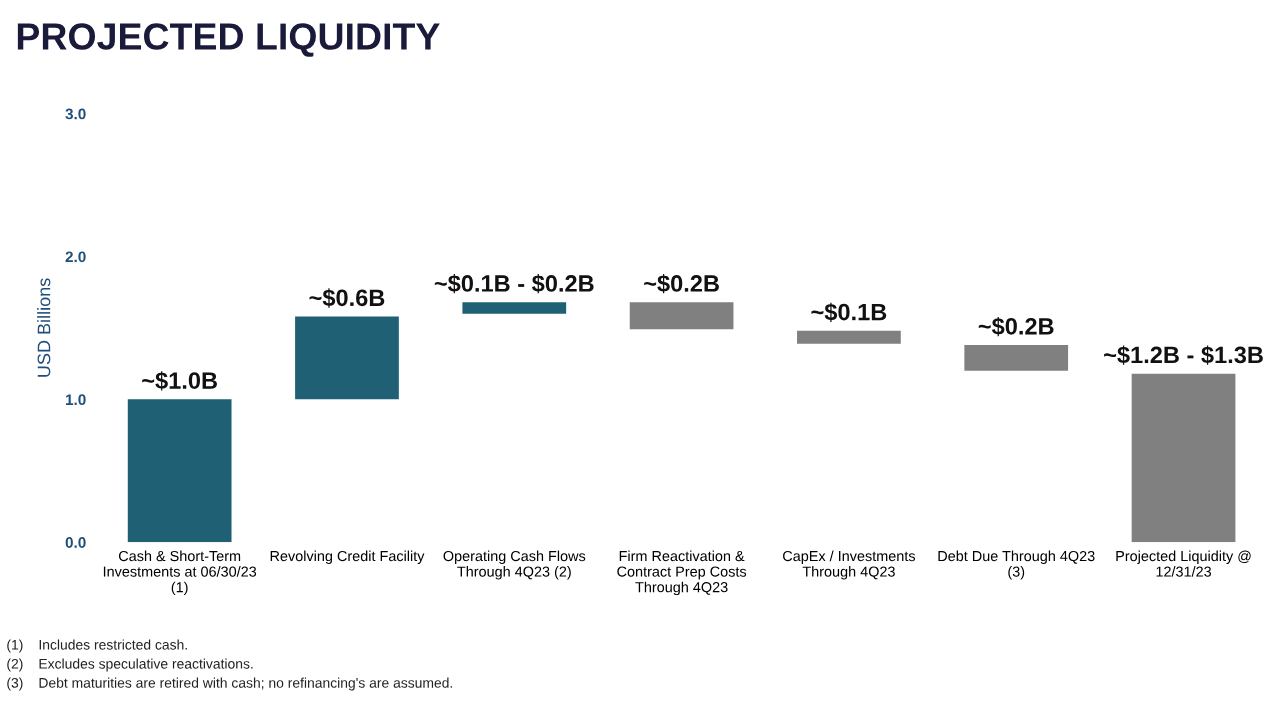 The height and width of the screenshot is (706, 1280). I want to click on data-label: ~$0.1B, so click(849, 312).